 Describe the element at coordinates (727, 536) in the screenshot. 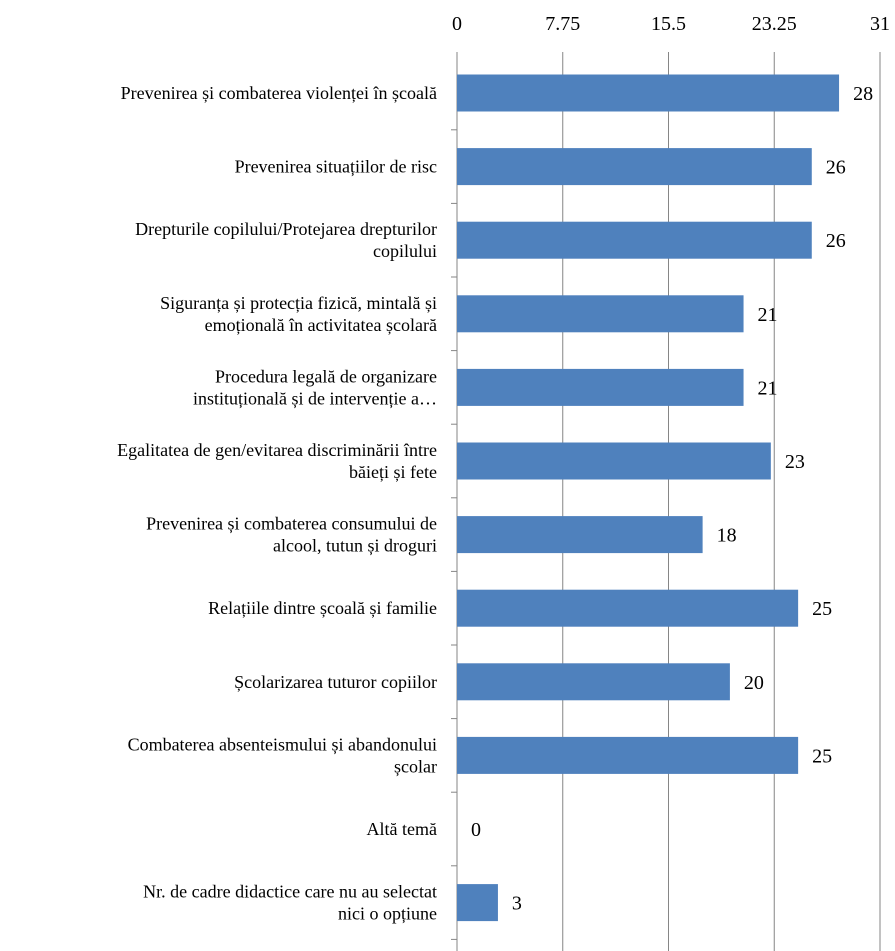

I see `data-label: 18` at that location.